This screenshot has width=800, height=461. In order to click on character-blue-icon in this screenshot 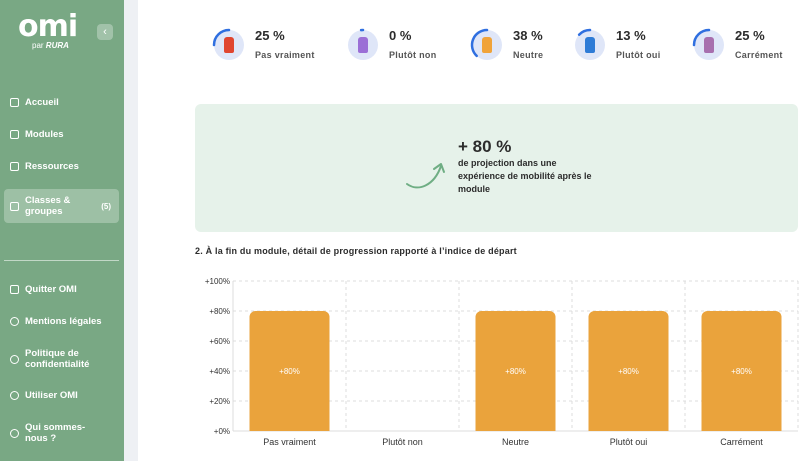, I will do `click(590, 45)`.